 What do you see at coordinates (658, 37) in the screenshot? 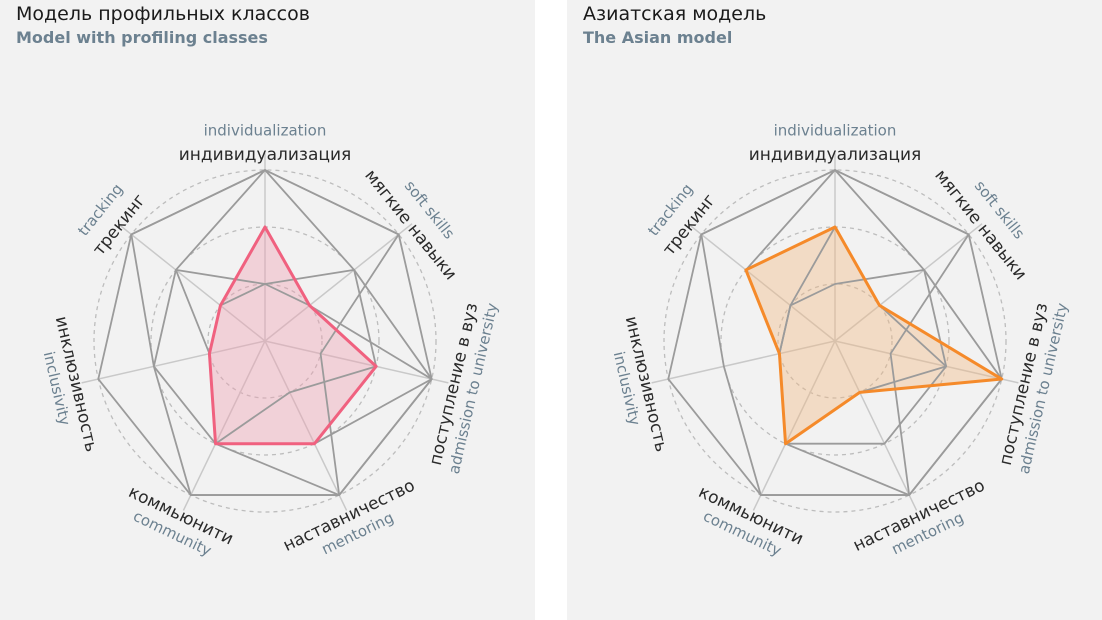
I see `chart-subtitle: The Asian model` at bounding box center [658, 37].